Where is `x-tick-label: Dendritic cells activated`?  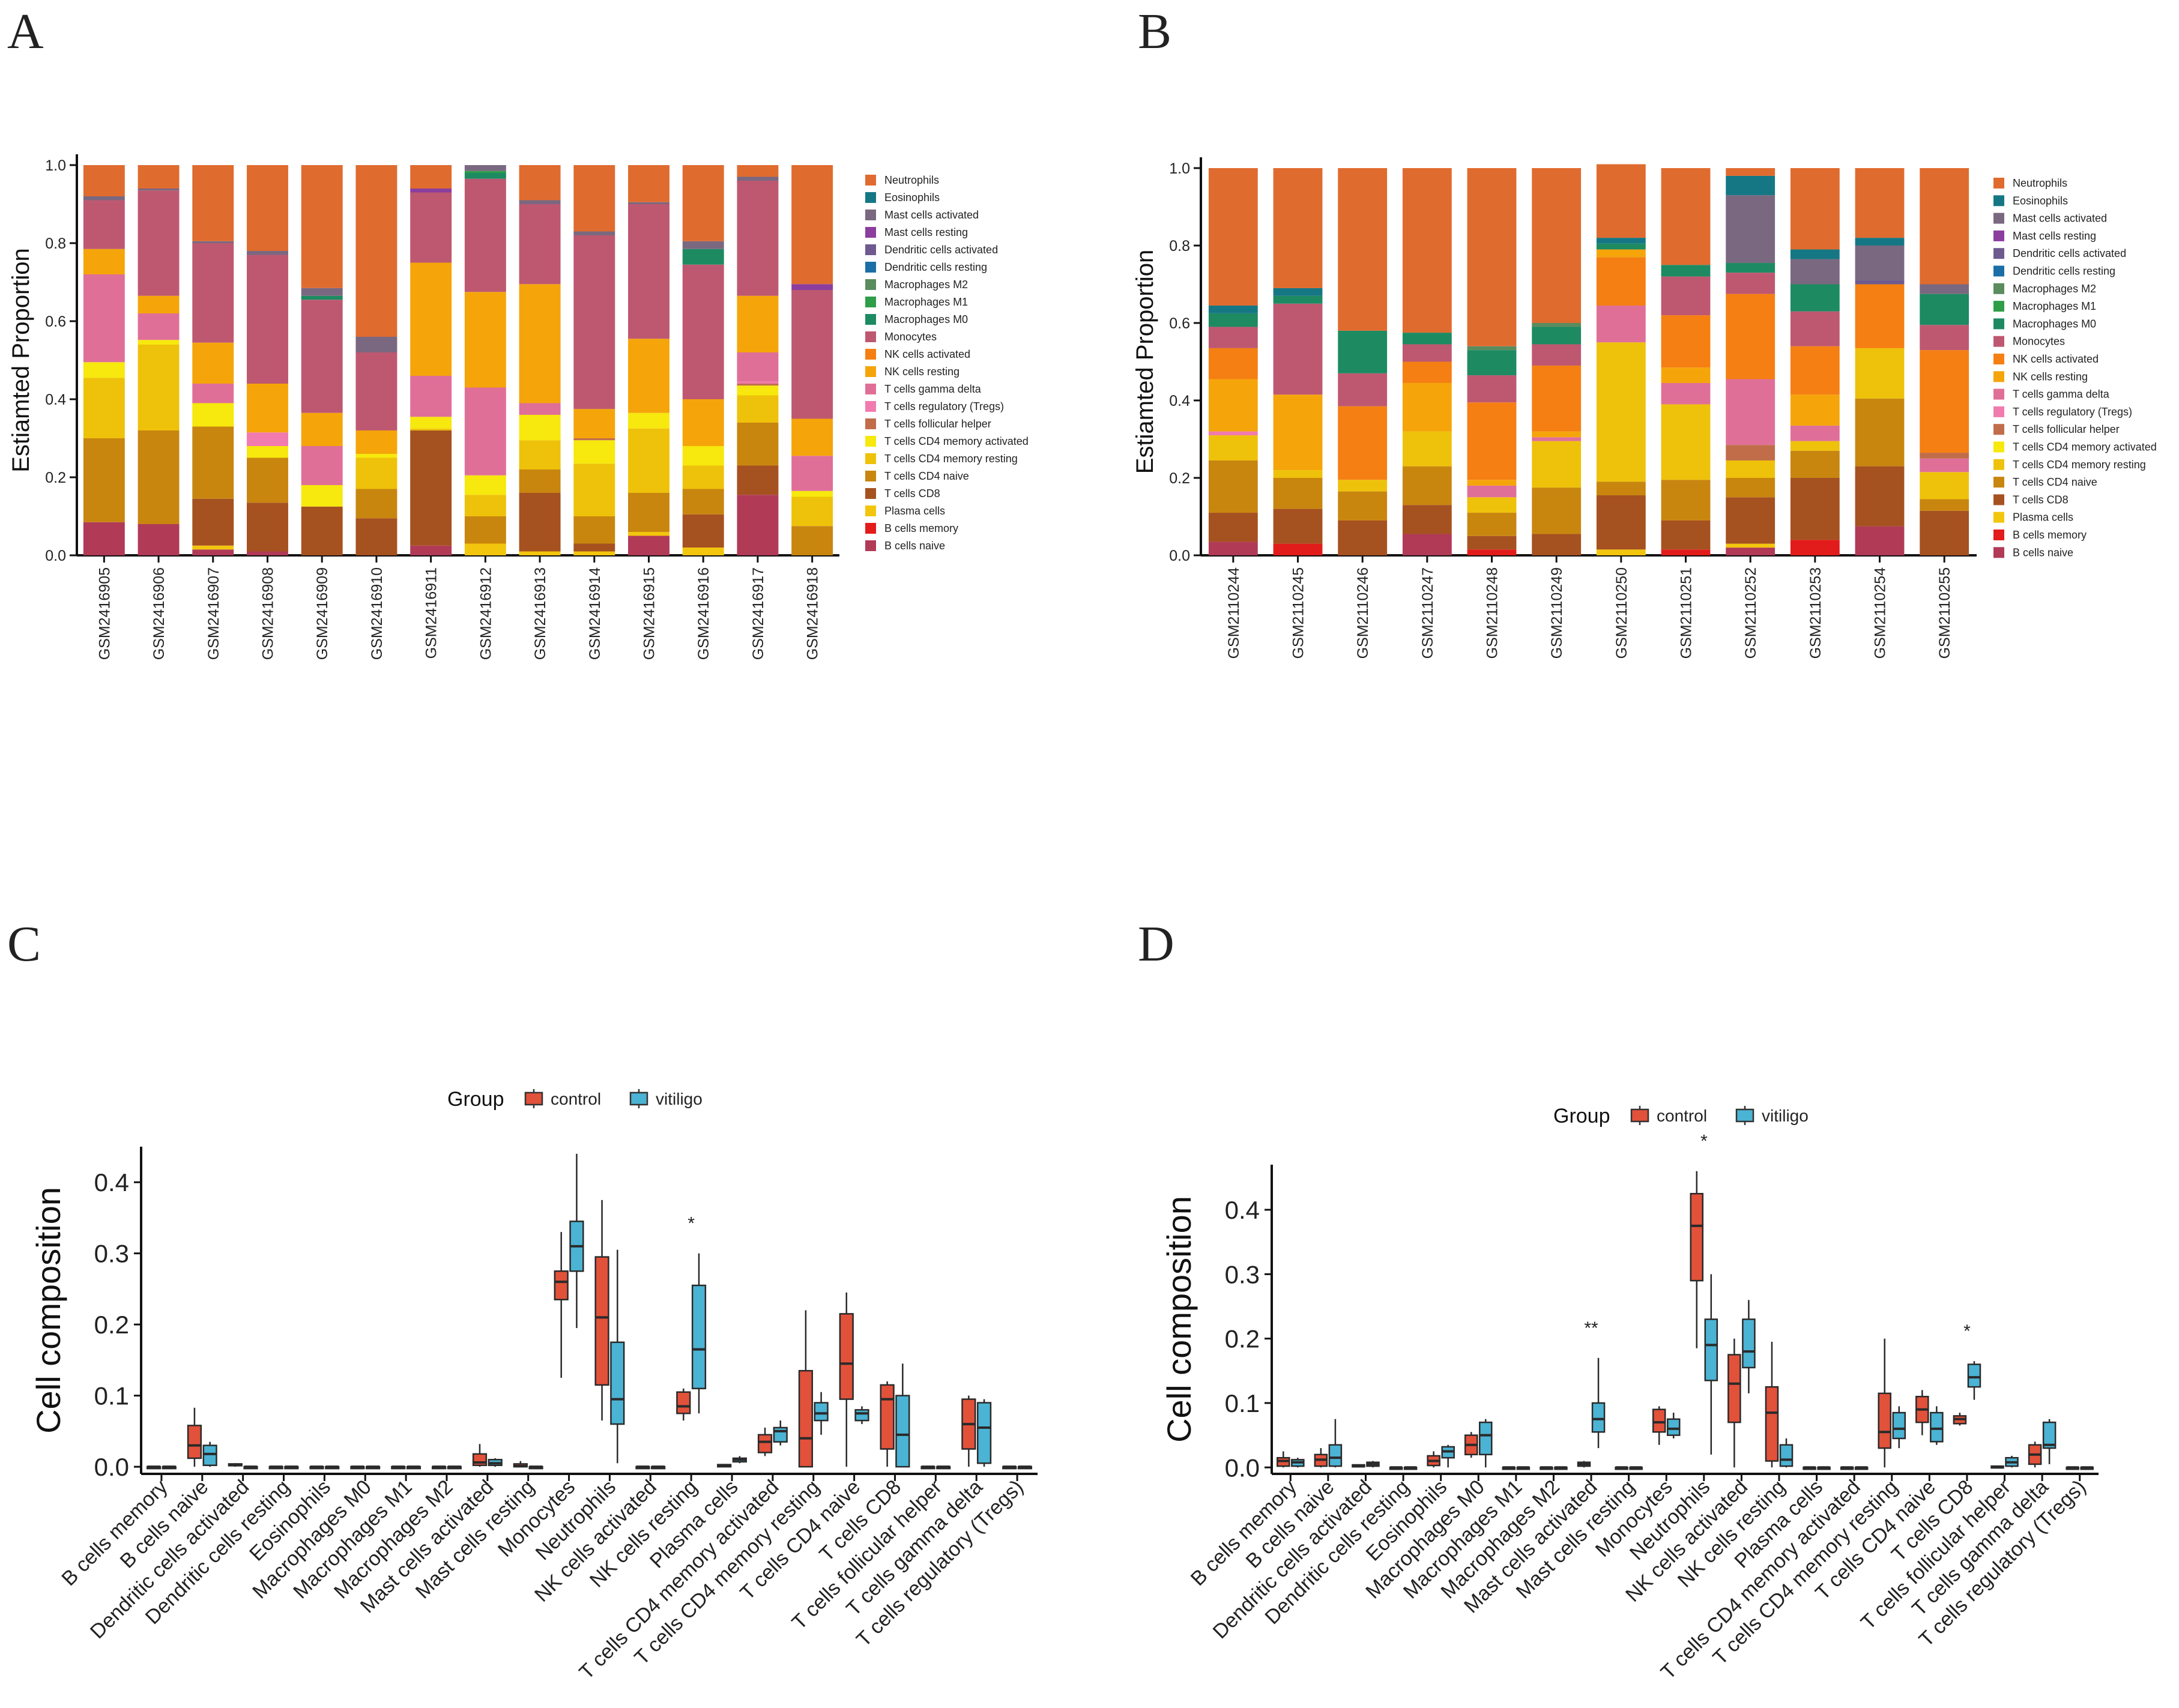 x-tick-label: Dendritic cells activated is located at coordinates (170, 1559).